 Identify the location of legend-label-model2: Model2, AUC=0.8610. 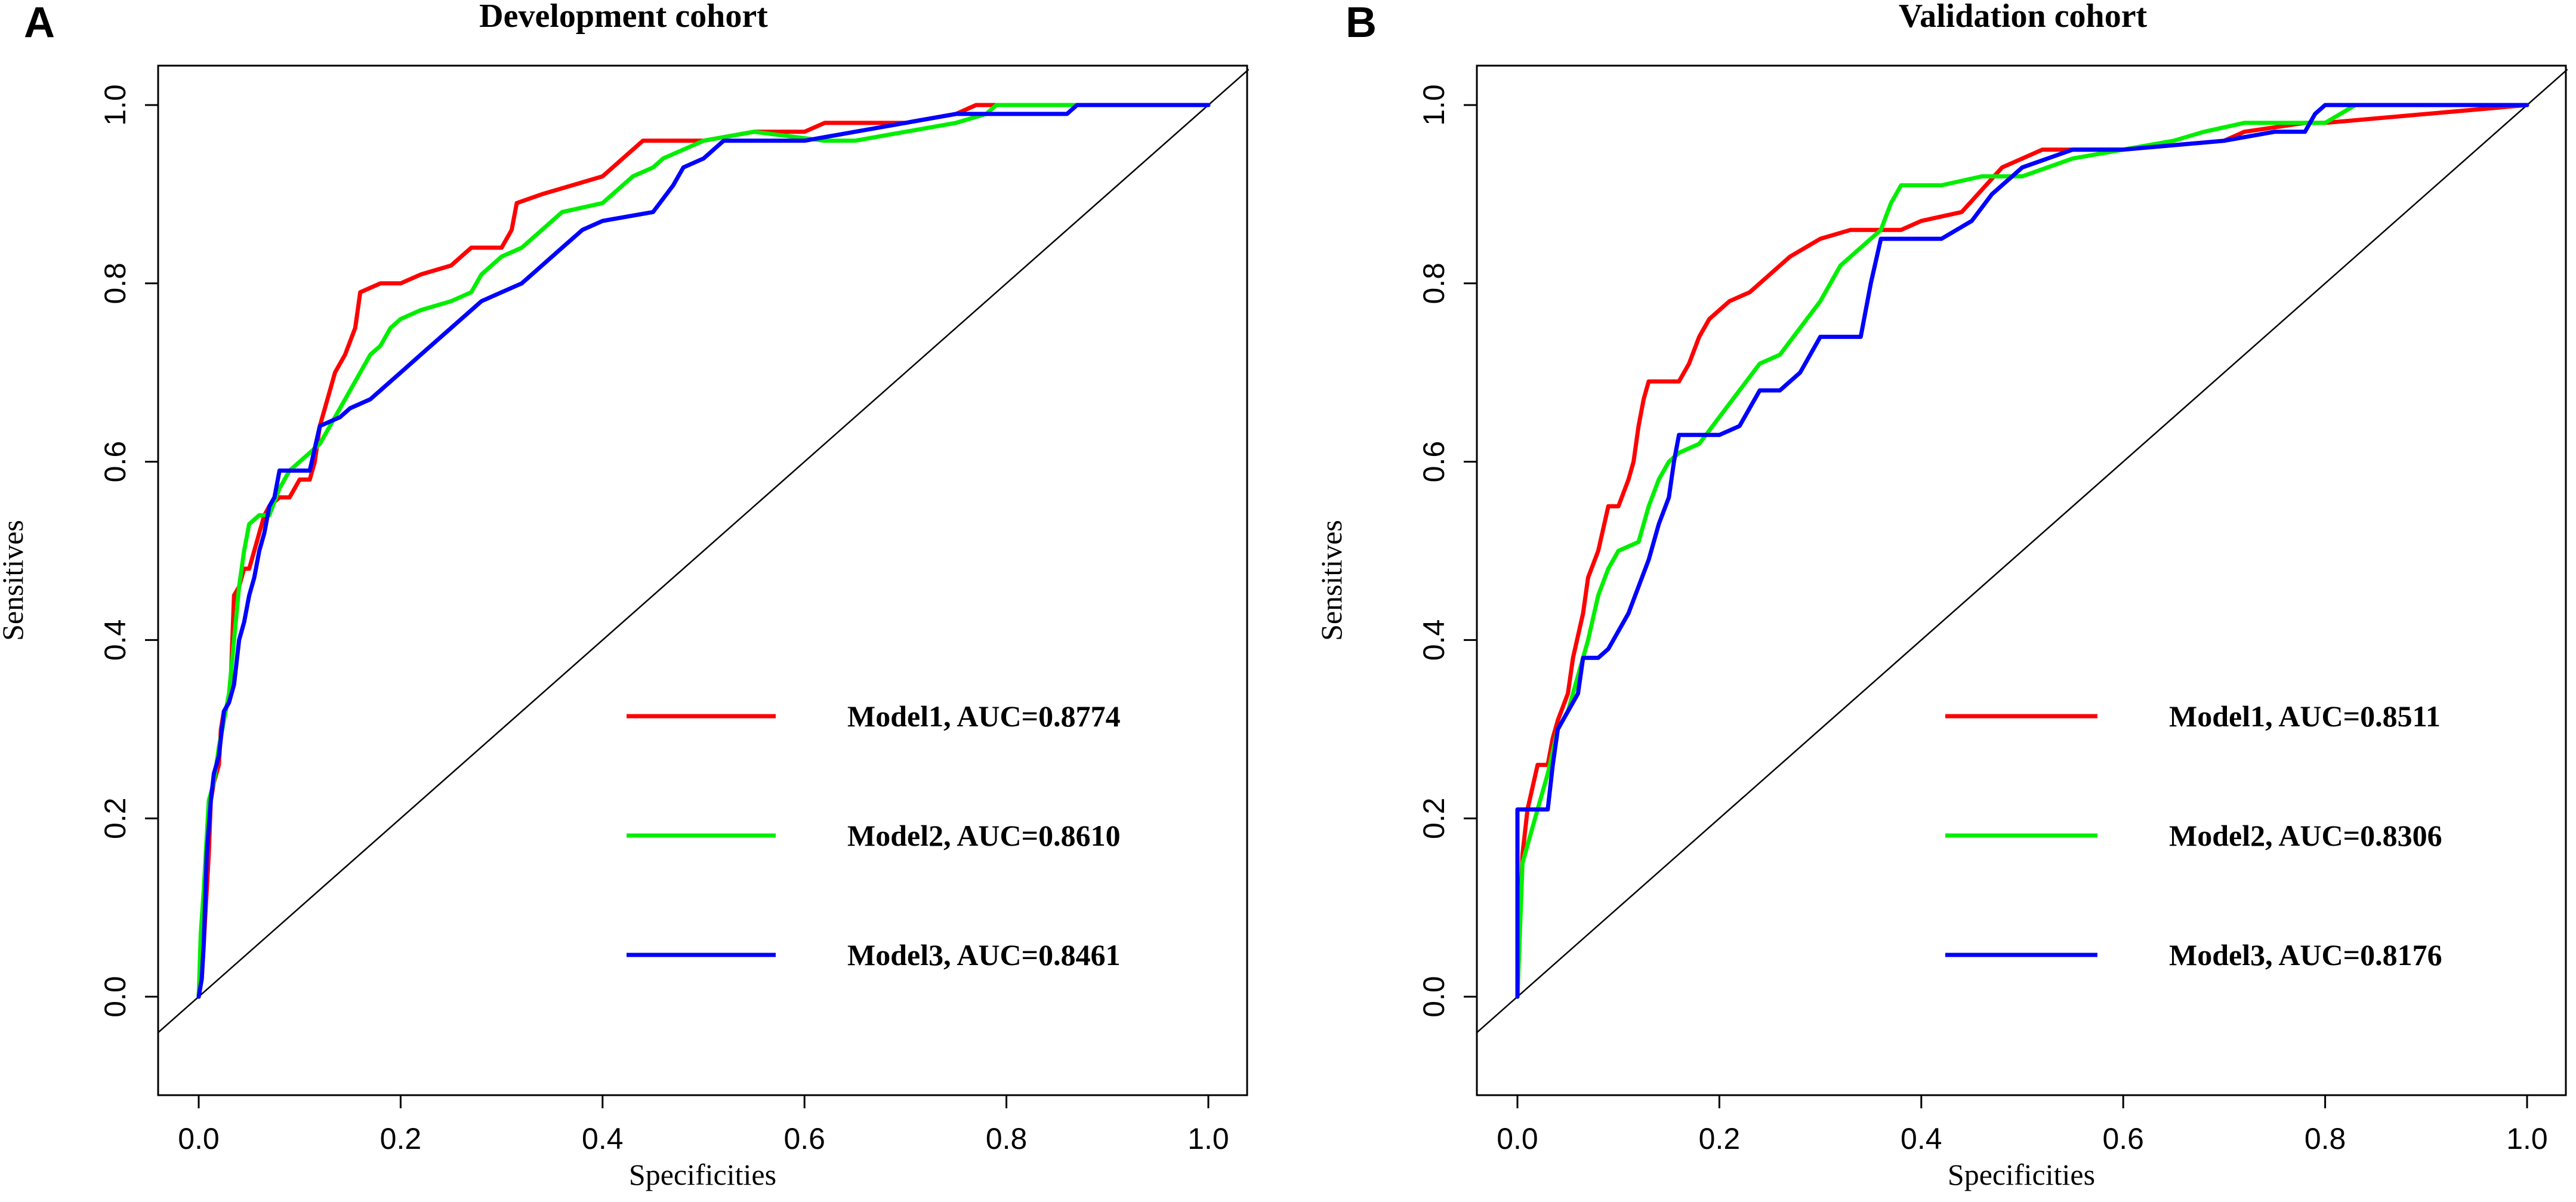
(984, 836).